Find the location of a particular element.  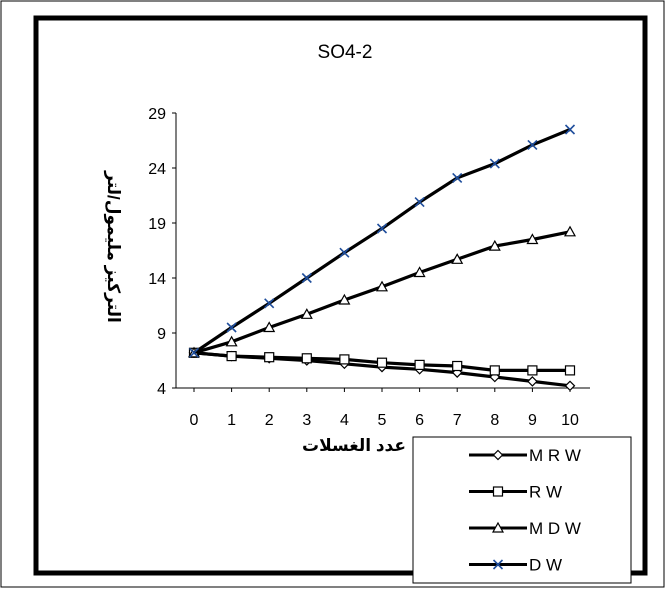

x-tick-label: 3 is located at coordinates (306, 420).